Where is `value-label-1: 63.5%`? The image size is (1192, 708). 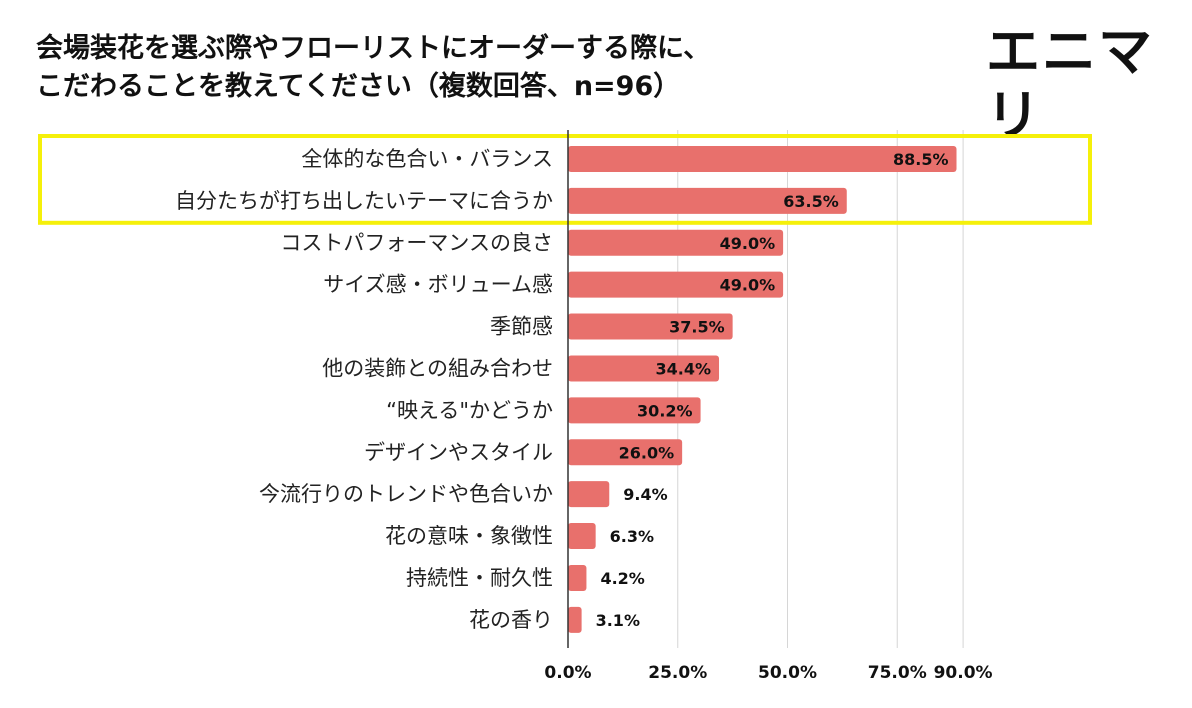
value-label-1: 63.5% is located at coordinates (811, 201).